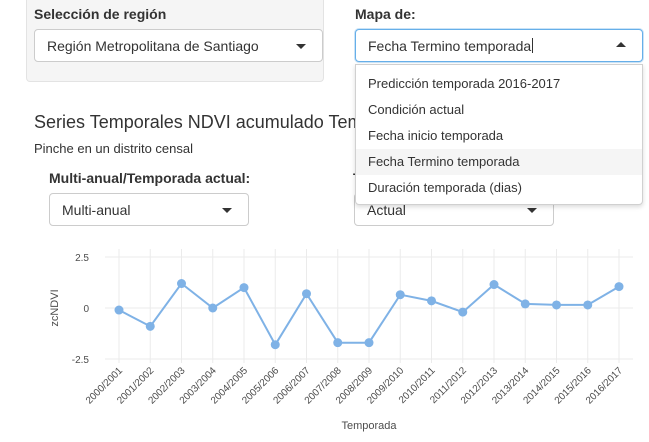 The height and width of the screenshot is (442, 649). What do you see at coordinates (81, 360) in the screenshot?
I see `y-tick-label: -2.5` at bounding box center [81, 360].